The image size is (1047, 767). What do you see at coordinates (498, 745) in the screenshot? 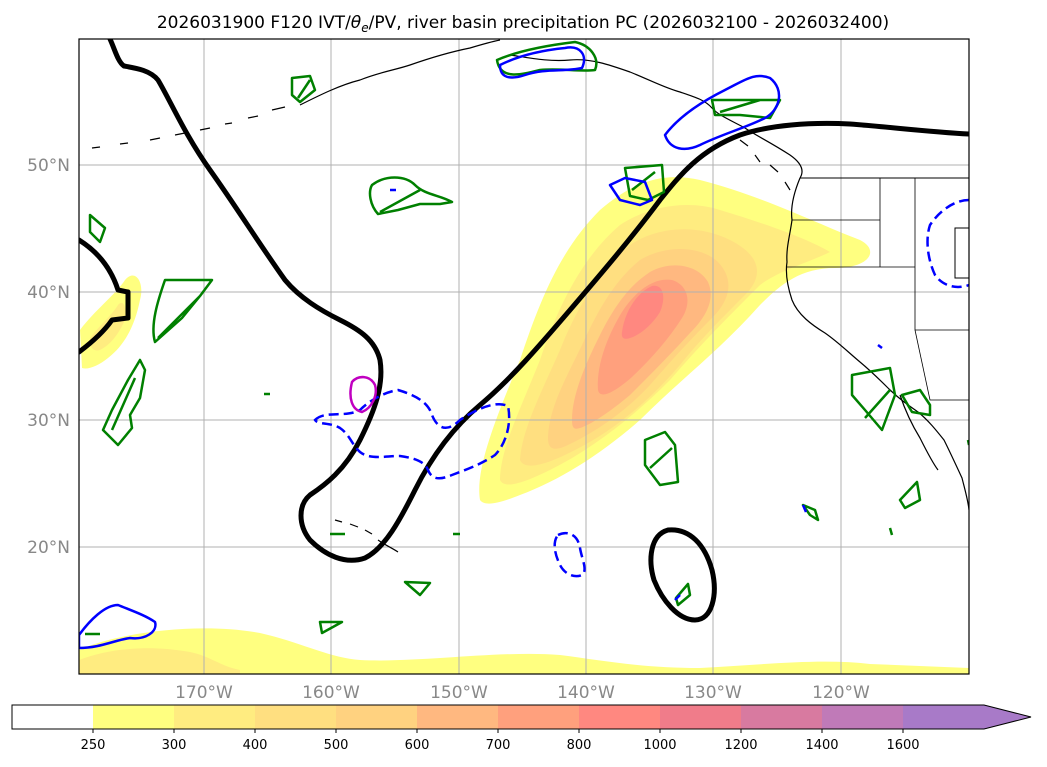
I see `colorbar-tick-label: 700` at bounding box center [498, 745].